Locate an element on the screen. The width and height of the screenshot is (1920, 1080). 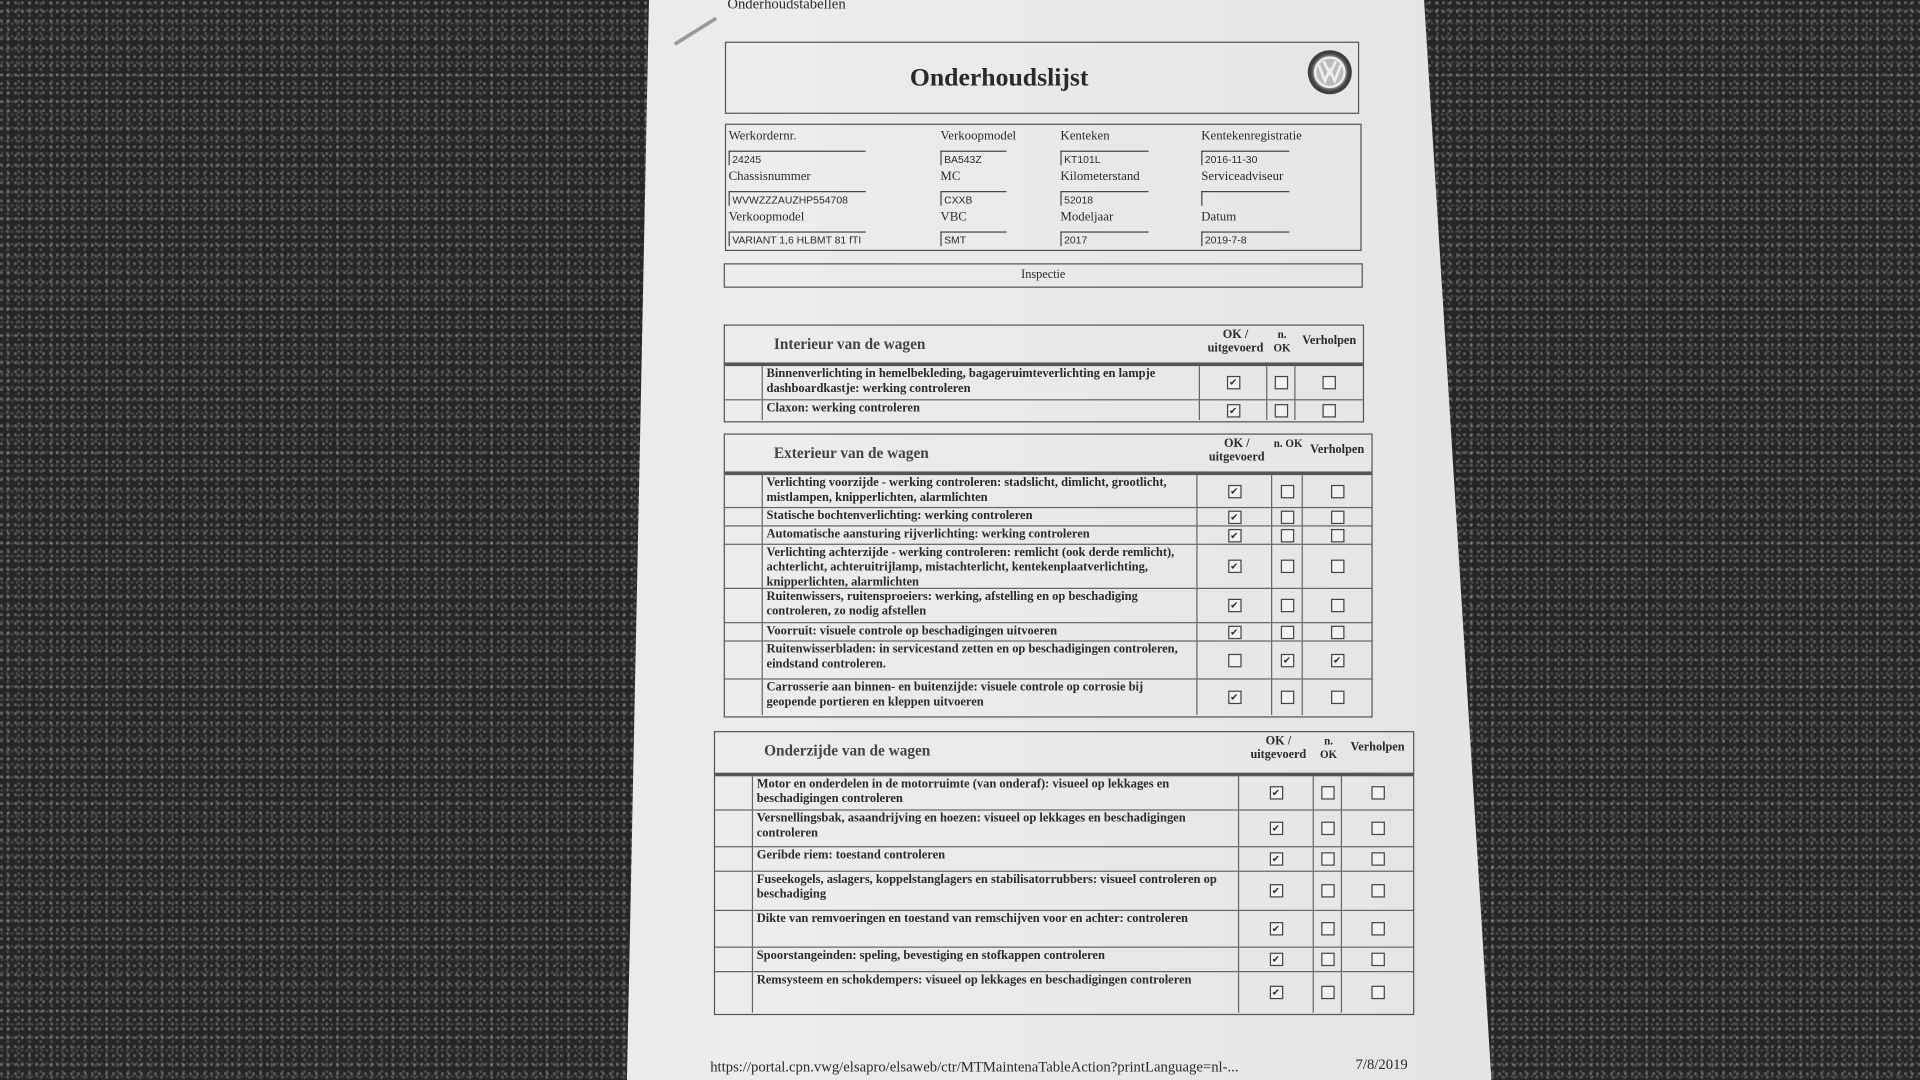
inspection-bar: Inspectie is located at coordinates (1043, 275).